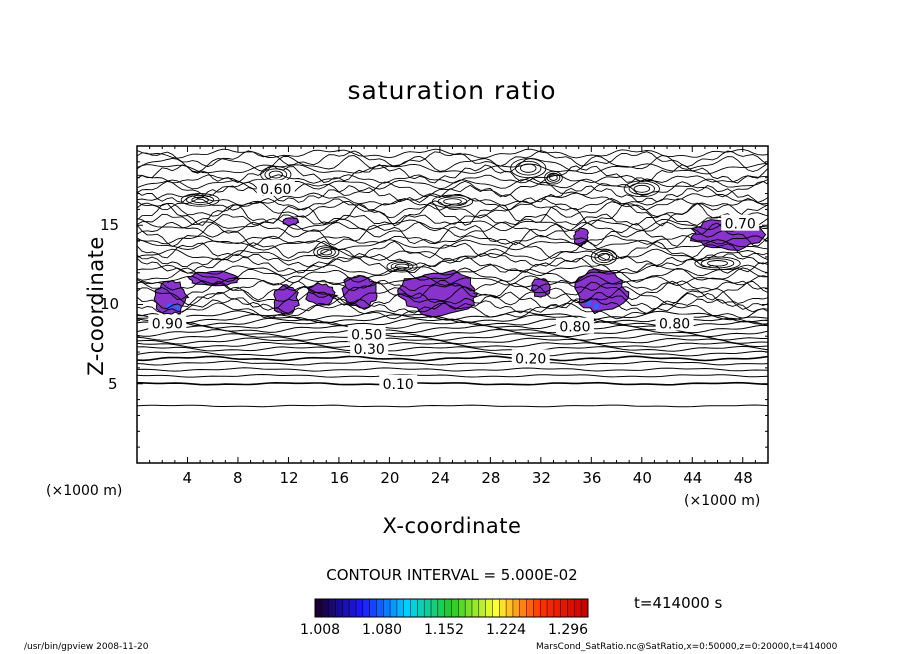 The height and width of the screenshot is (654, 904). What do you see at coordinates (113, 384) in the screenshot?
I see `y-tick-label: 5` at bounding box center [113, 384].